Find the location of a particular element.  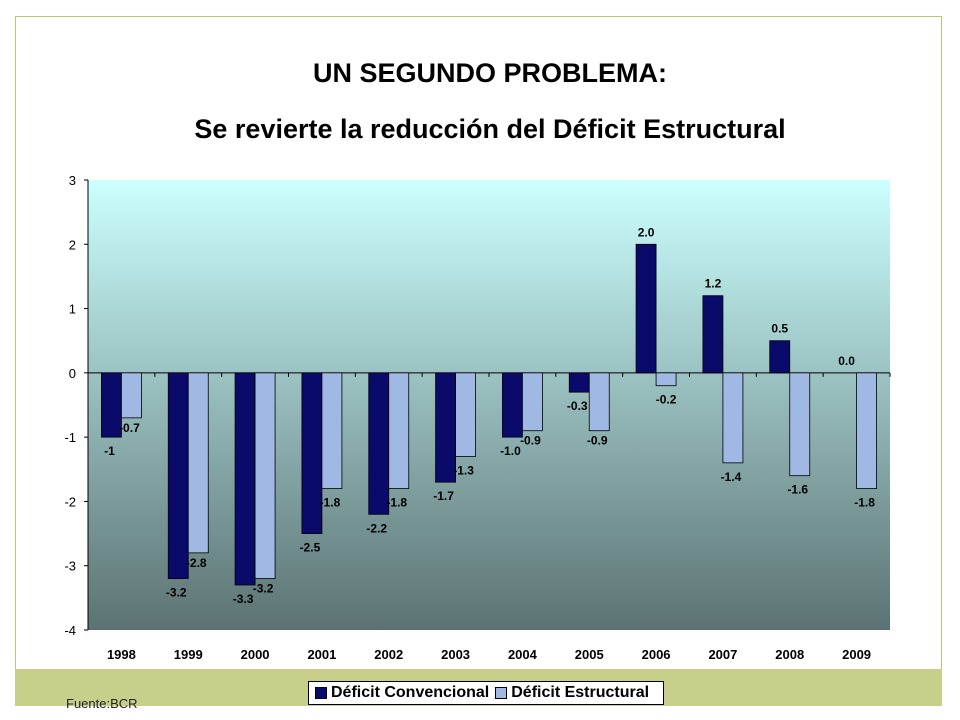

data-label-structural: -2.8 is located at coordinates (196, 563).